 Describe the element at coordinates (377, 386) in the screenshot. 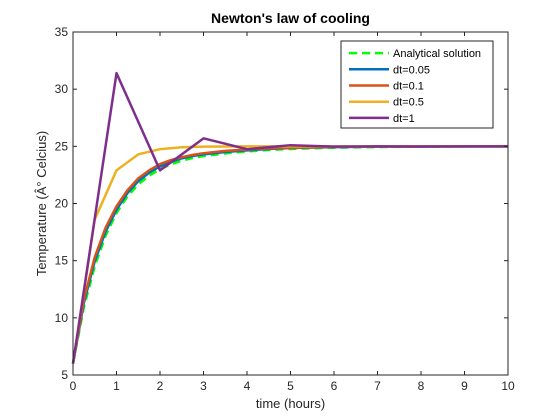

I see `x-tick-label: 7` at that location.